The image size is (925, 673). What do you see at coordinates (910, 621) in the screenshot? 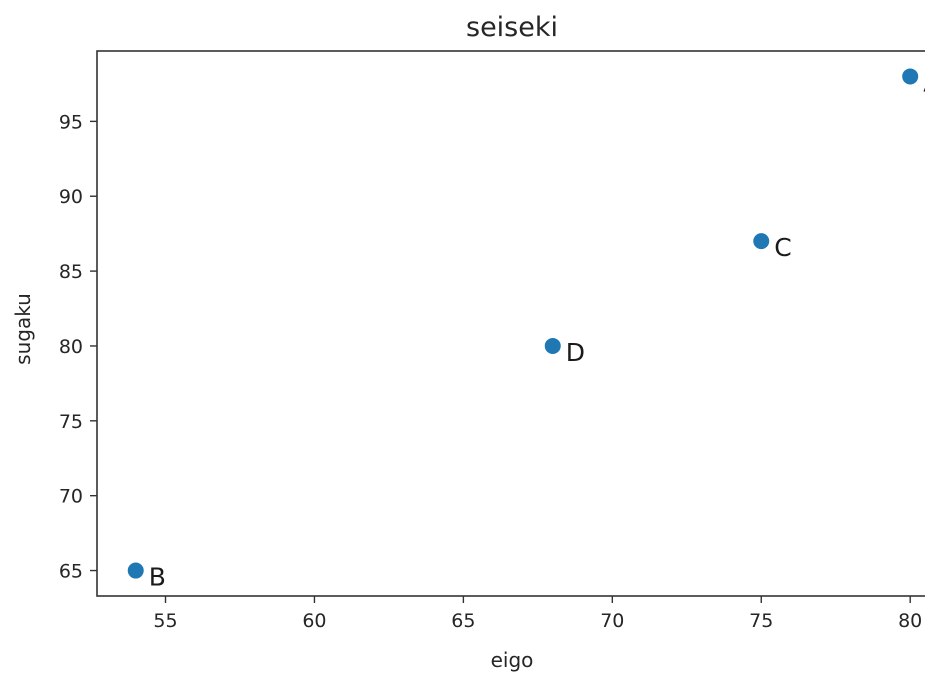
I see `x-tick-label: 80` at bounding box center [910, 621].